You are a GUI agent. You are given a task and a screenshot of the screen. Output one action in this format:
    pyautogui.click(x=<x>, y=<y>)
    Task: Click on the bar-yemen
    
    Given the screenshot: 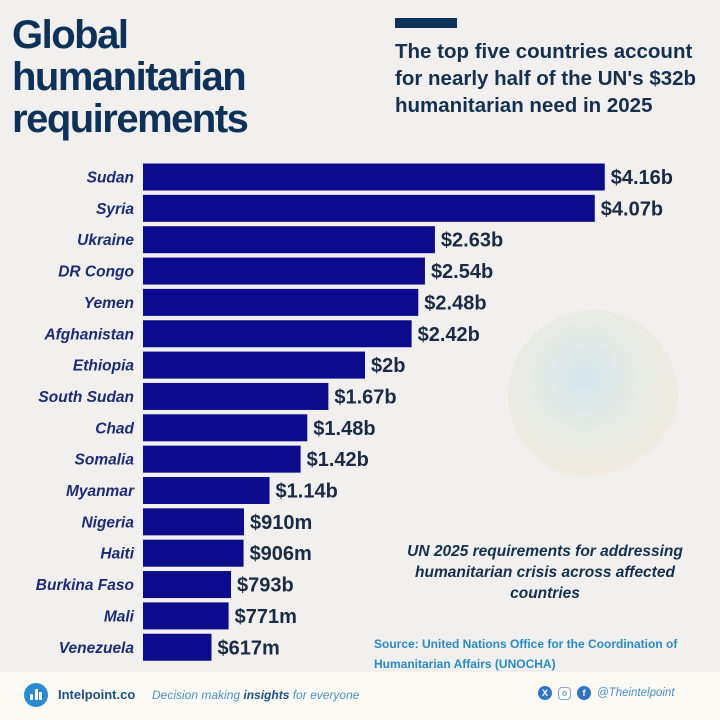 What is the action you would take?
    pyautogui.click(x=281, y=302)
    